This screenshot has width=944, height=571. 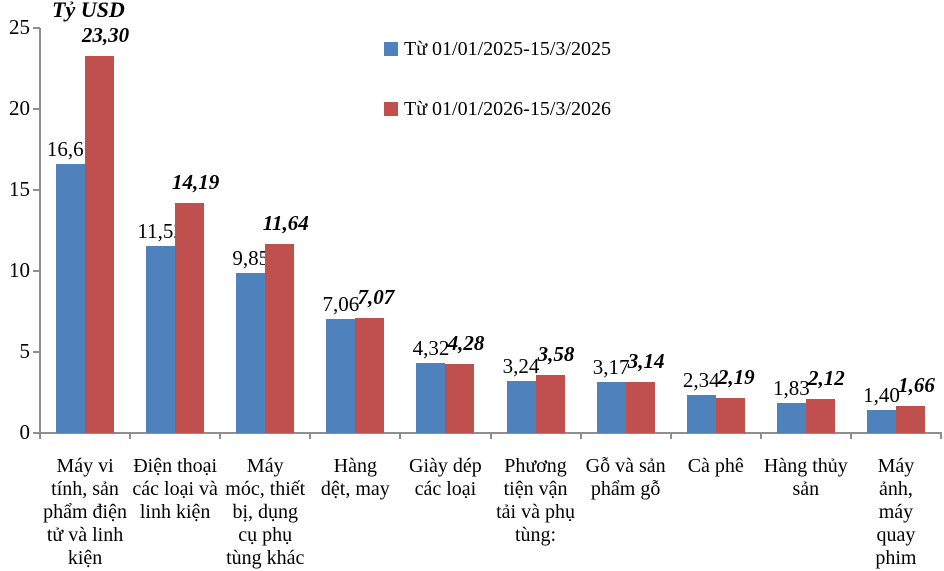 What do you see at coordinates (701, 414) in the screenshot?
I see `bar-series1-cat8` at bounding box center [701, 414].